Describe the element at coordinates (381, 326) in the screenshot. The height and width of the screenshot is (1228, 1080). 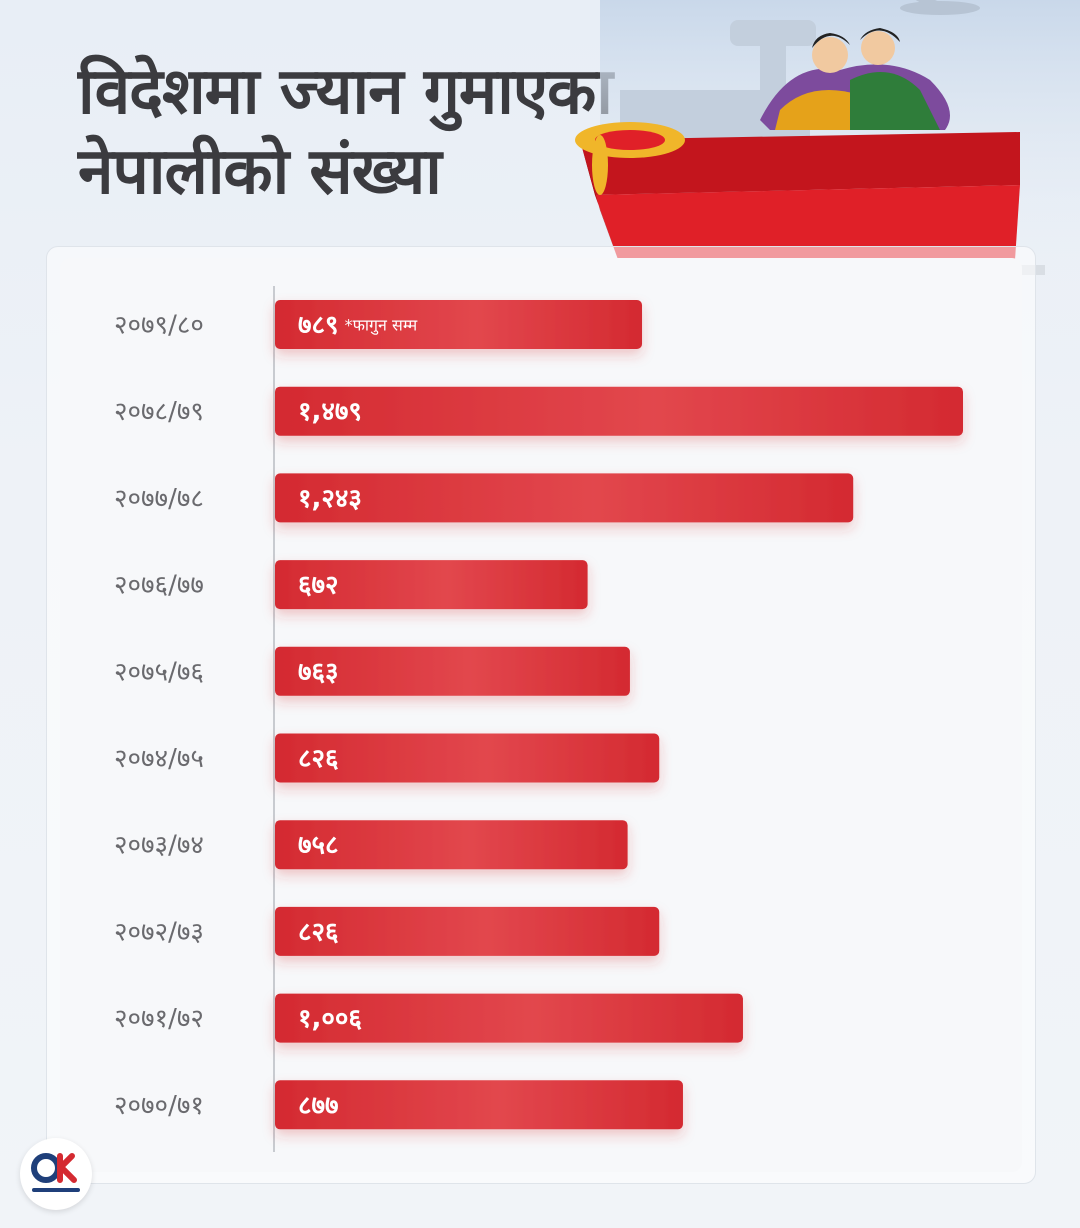
I see `annotation-label: *फागुन सम्म` at that location.